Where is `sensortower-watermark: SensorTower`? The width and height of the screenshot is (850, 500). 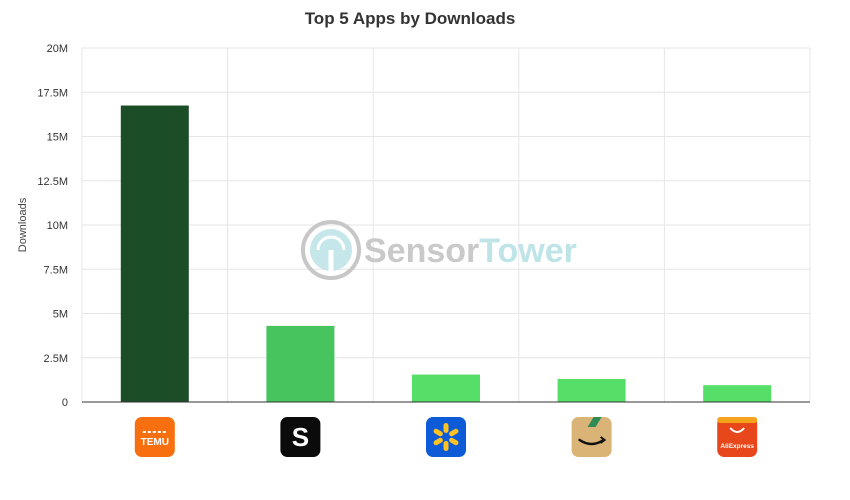 sensortower-watermark: SensorTower is located at coordinates (439, 250).